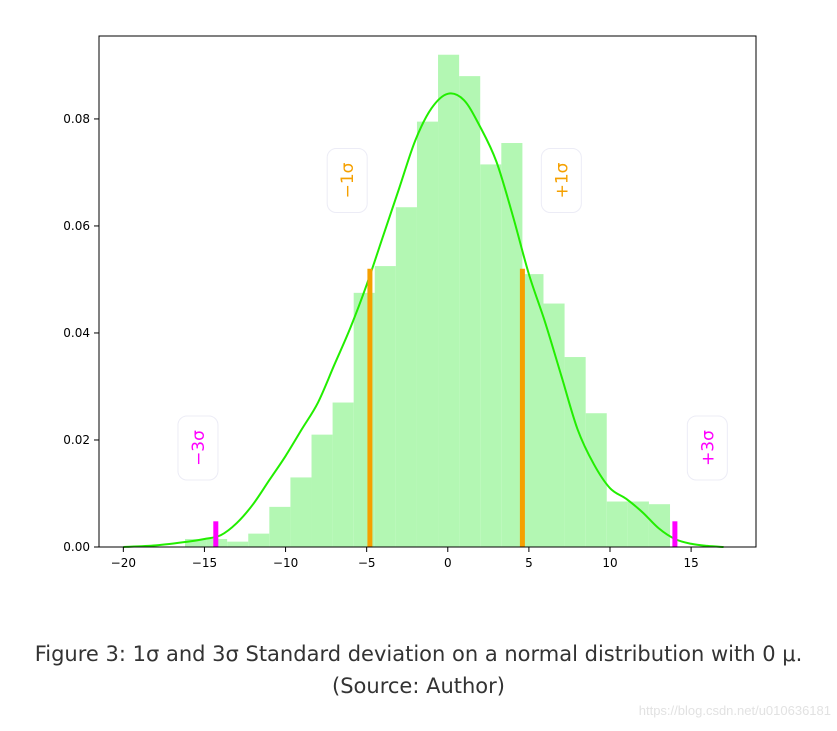 This screenshot has height=731, width=837. I want to click on y-tick-label: 0.00, so click(76, 547).